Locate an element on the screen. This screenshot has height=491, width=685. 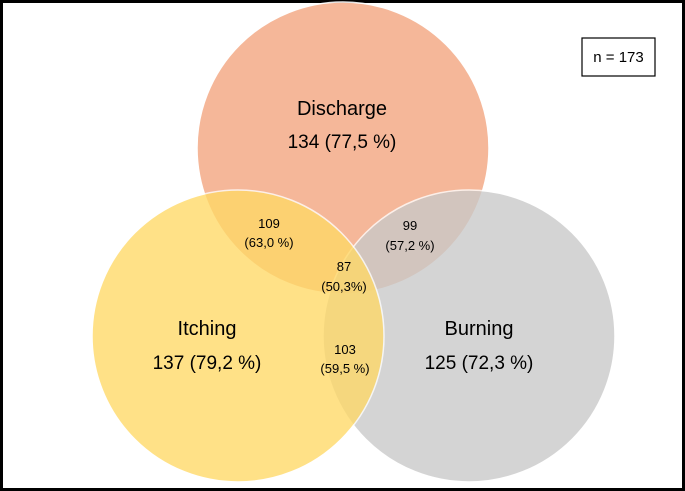
itching-burning-percent: (59,5 %) is located at coordinates (344, 368).